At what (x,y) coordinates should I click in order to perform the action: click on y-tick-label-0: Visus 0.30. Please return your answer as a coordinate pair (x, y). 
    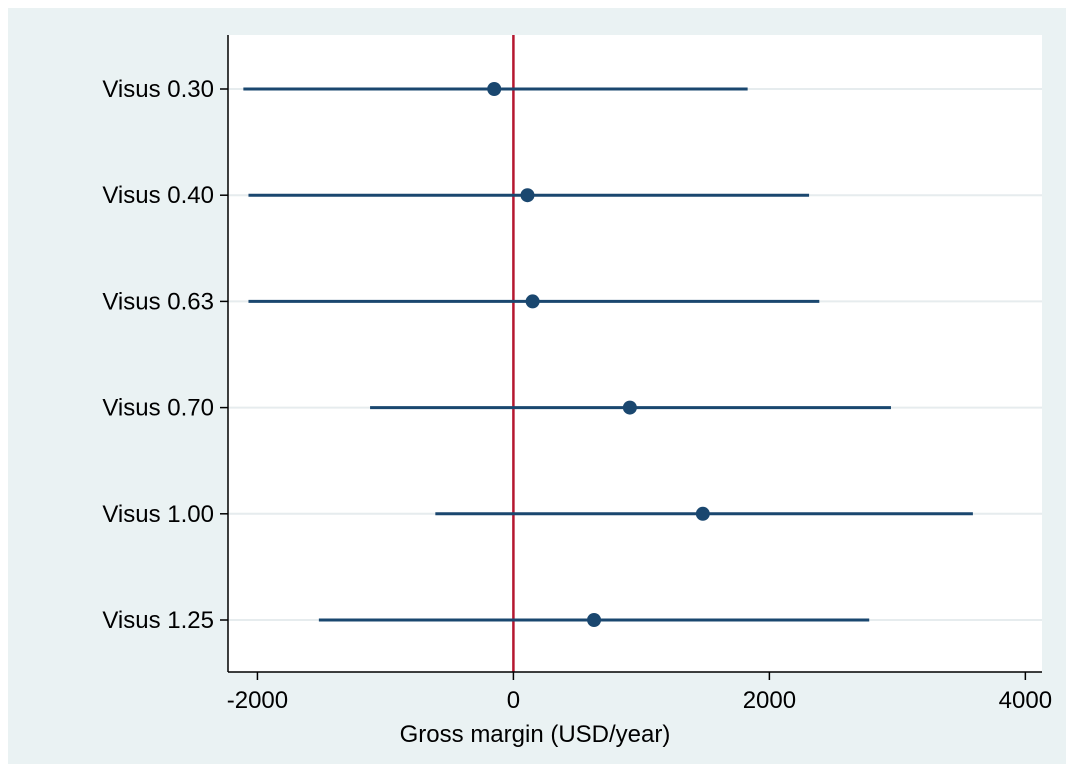
    Looking at the image, I should click on (158, 89).